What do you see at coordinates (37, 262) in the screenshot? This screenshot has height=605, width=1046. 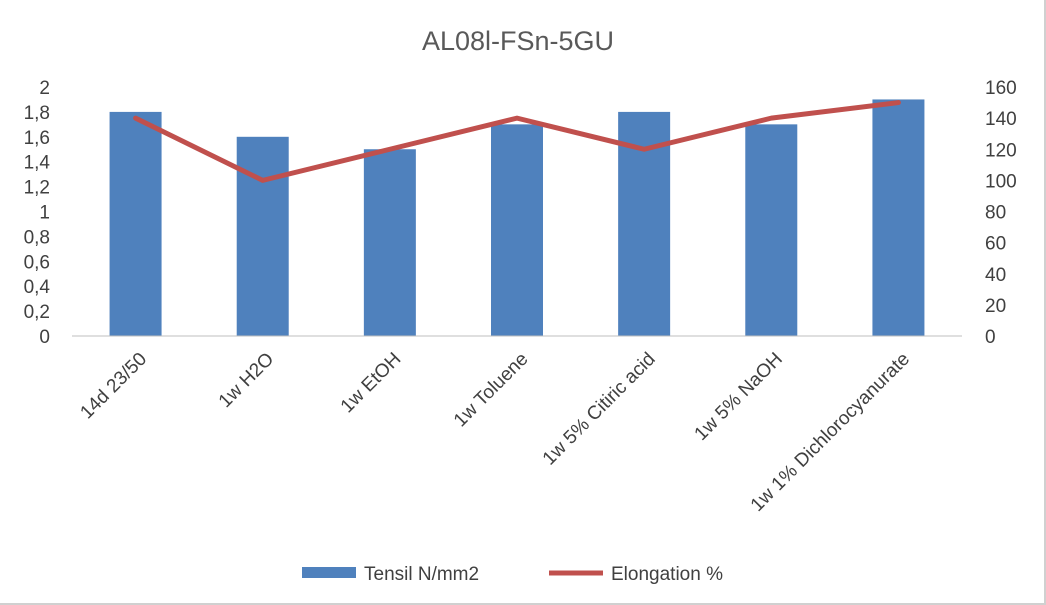 I see `left-tick-label: 0,6` at bounding box center [37, 262].